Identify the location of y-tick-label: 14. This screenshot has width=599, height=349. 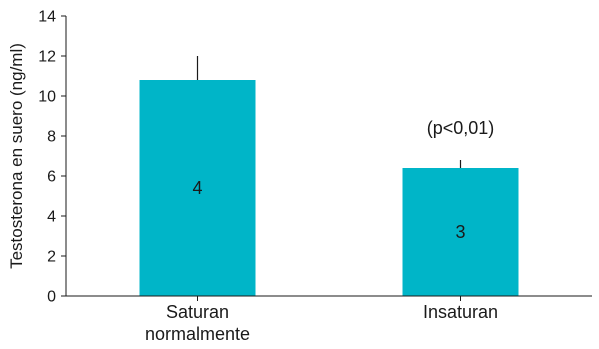
(47, 17).